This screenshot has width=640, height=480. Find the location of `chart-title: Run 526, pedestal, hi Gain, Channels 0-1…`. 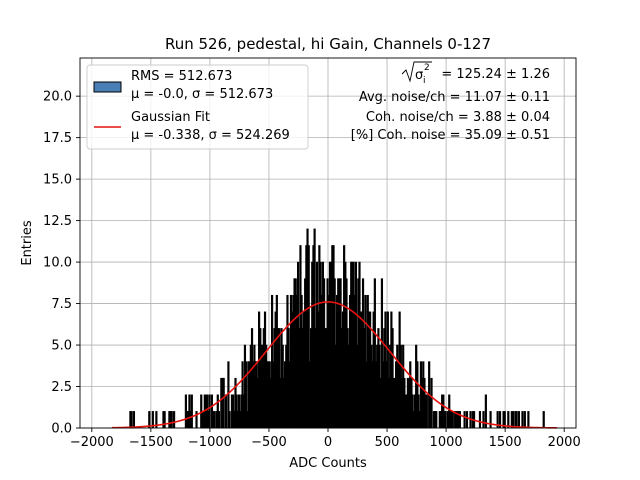

chart-title: Run 526, pedestal, hi Gain, Channels 0-1… is located at coordinates (328, 44).